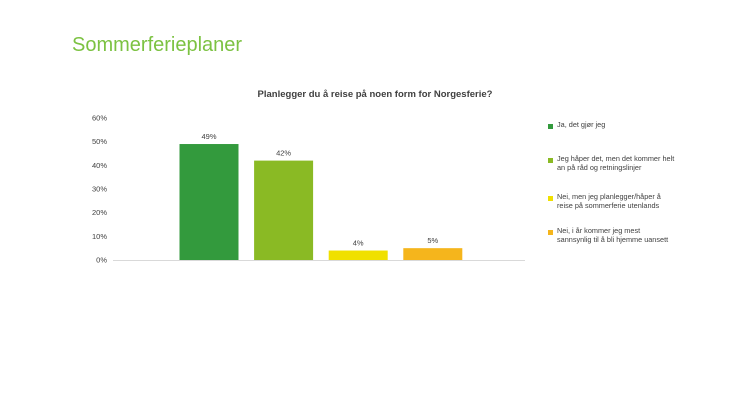 The image size is (746, 419). I want to click on data-label: 49%, so click(208, 136).